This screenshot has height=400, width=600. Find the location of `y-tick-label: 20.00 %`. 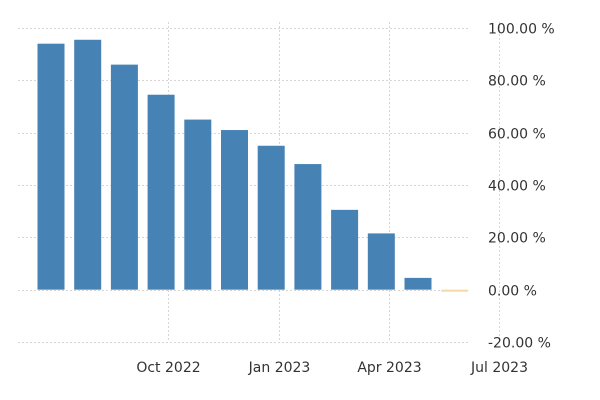

y-tick-label: 20.00 % is located at coordinates (517, 239).